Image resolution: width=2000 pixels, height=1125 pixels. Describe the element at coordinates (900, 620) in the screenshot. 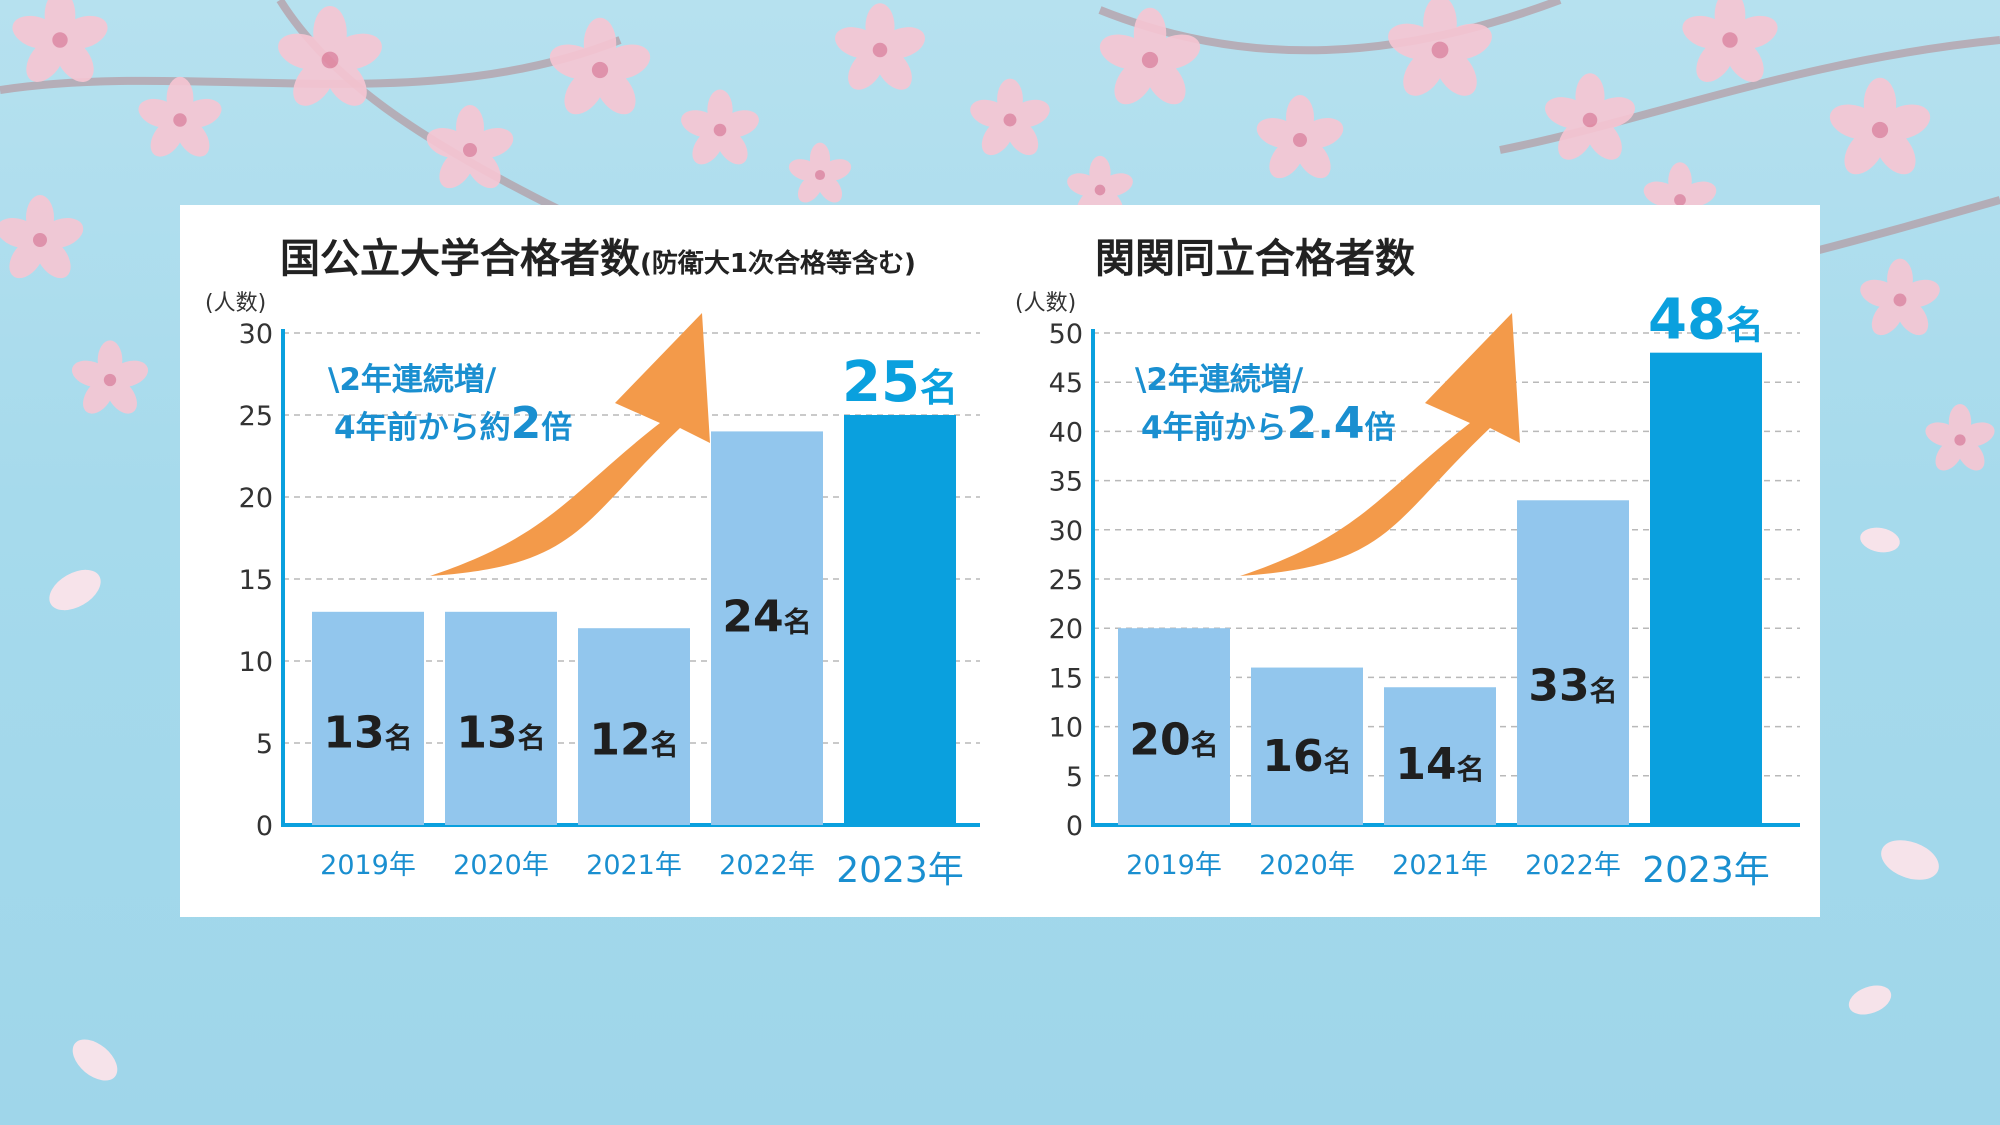

I see `bar-2023年` at that location.